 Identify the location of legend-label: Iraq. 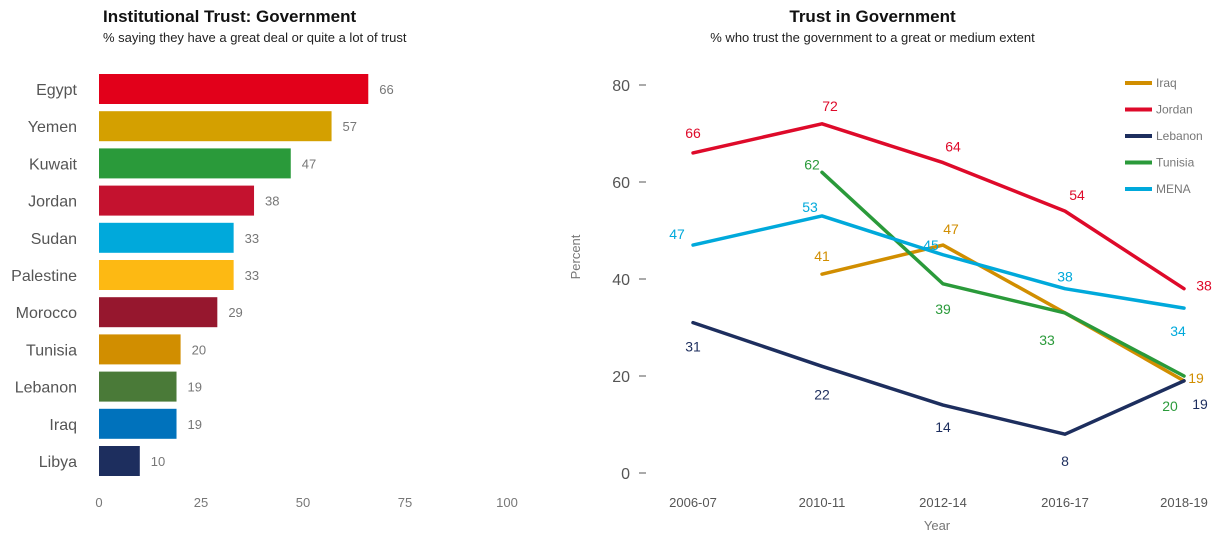
(1166, 83).